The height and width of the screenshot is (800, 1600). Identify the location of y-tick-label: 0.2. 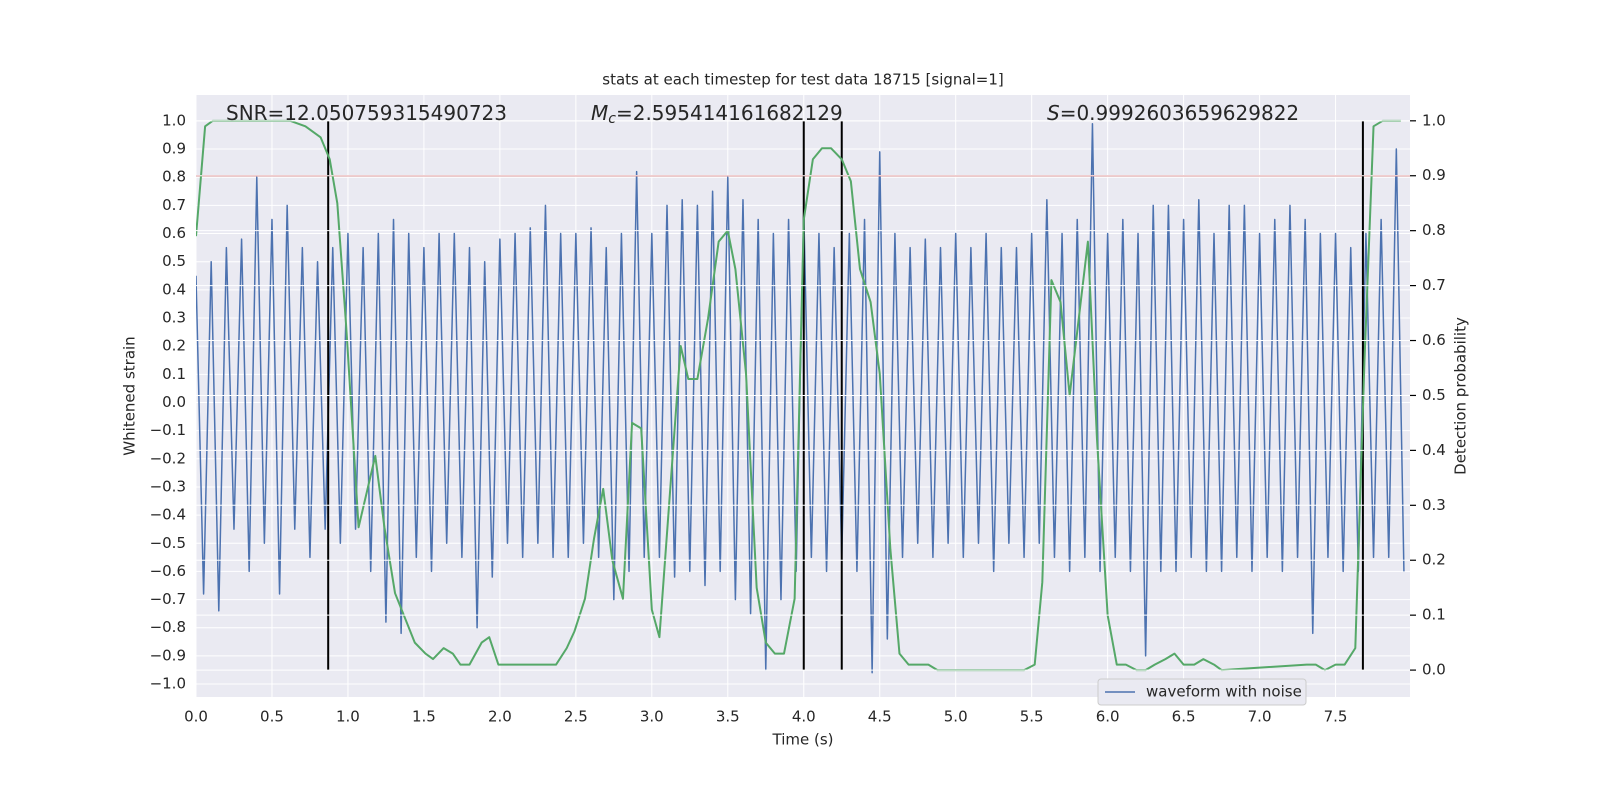
(174, 346).